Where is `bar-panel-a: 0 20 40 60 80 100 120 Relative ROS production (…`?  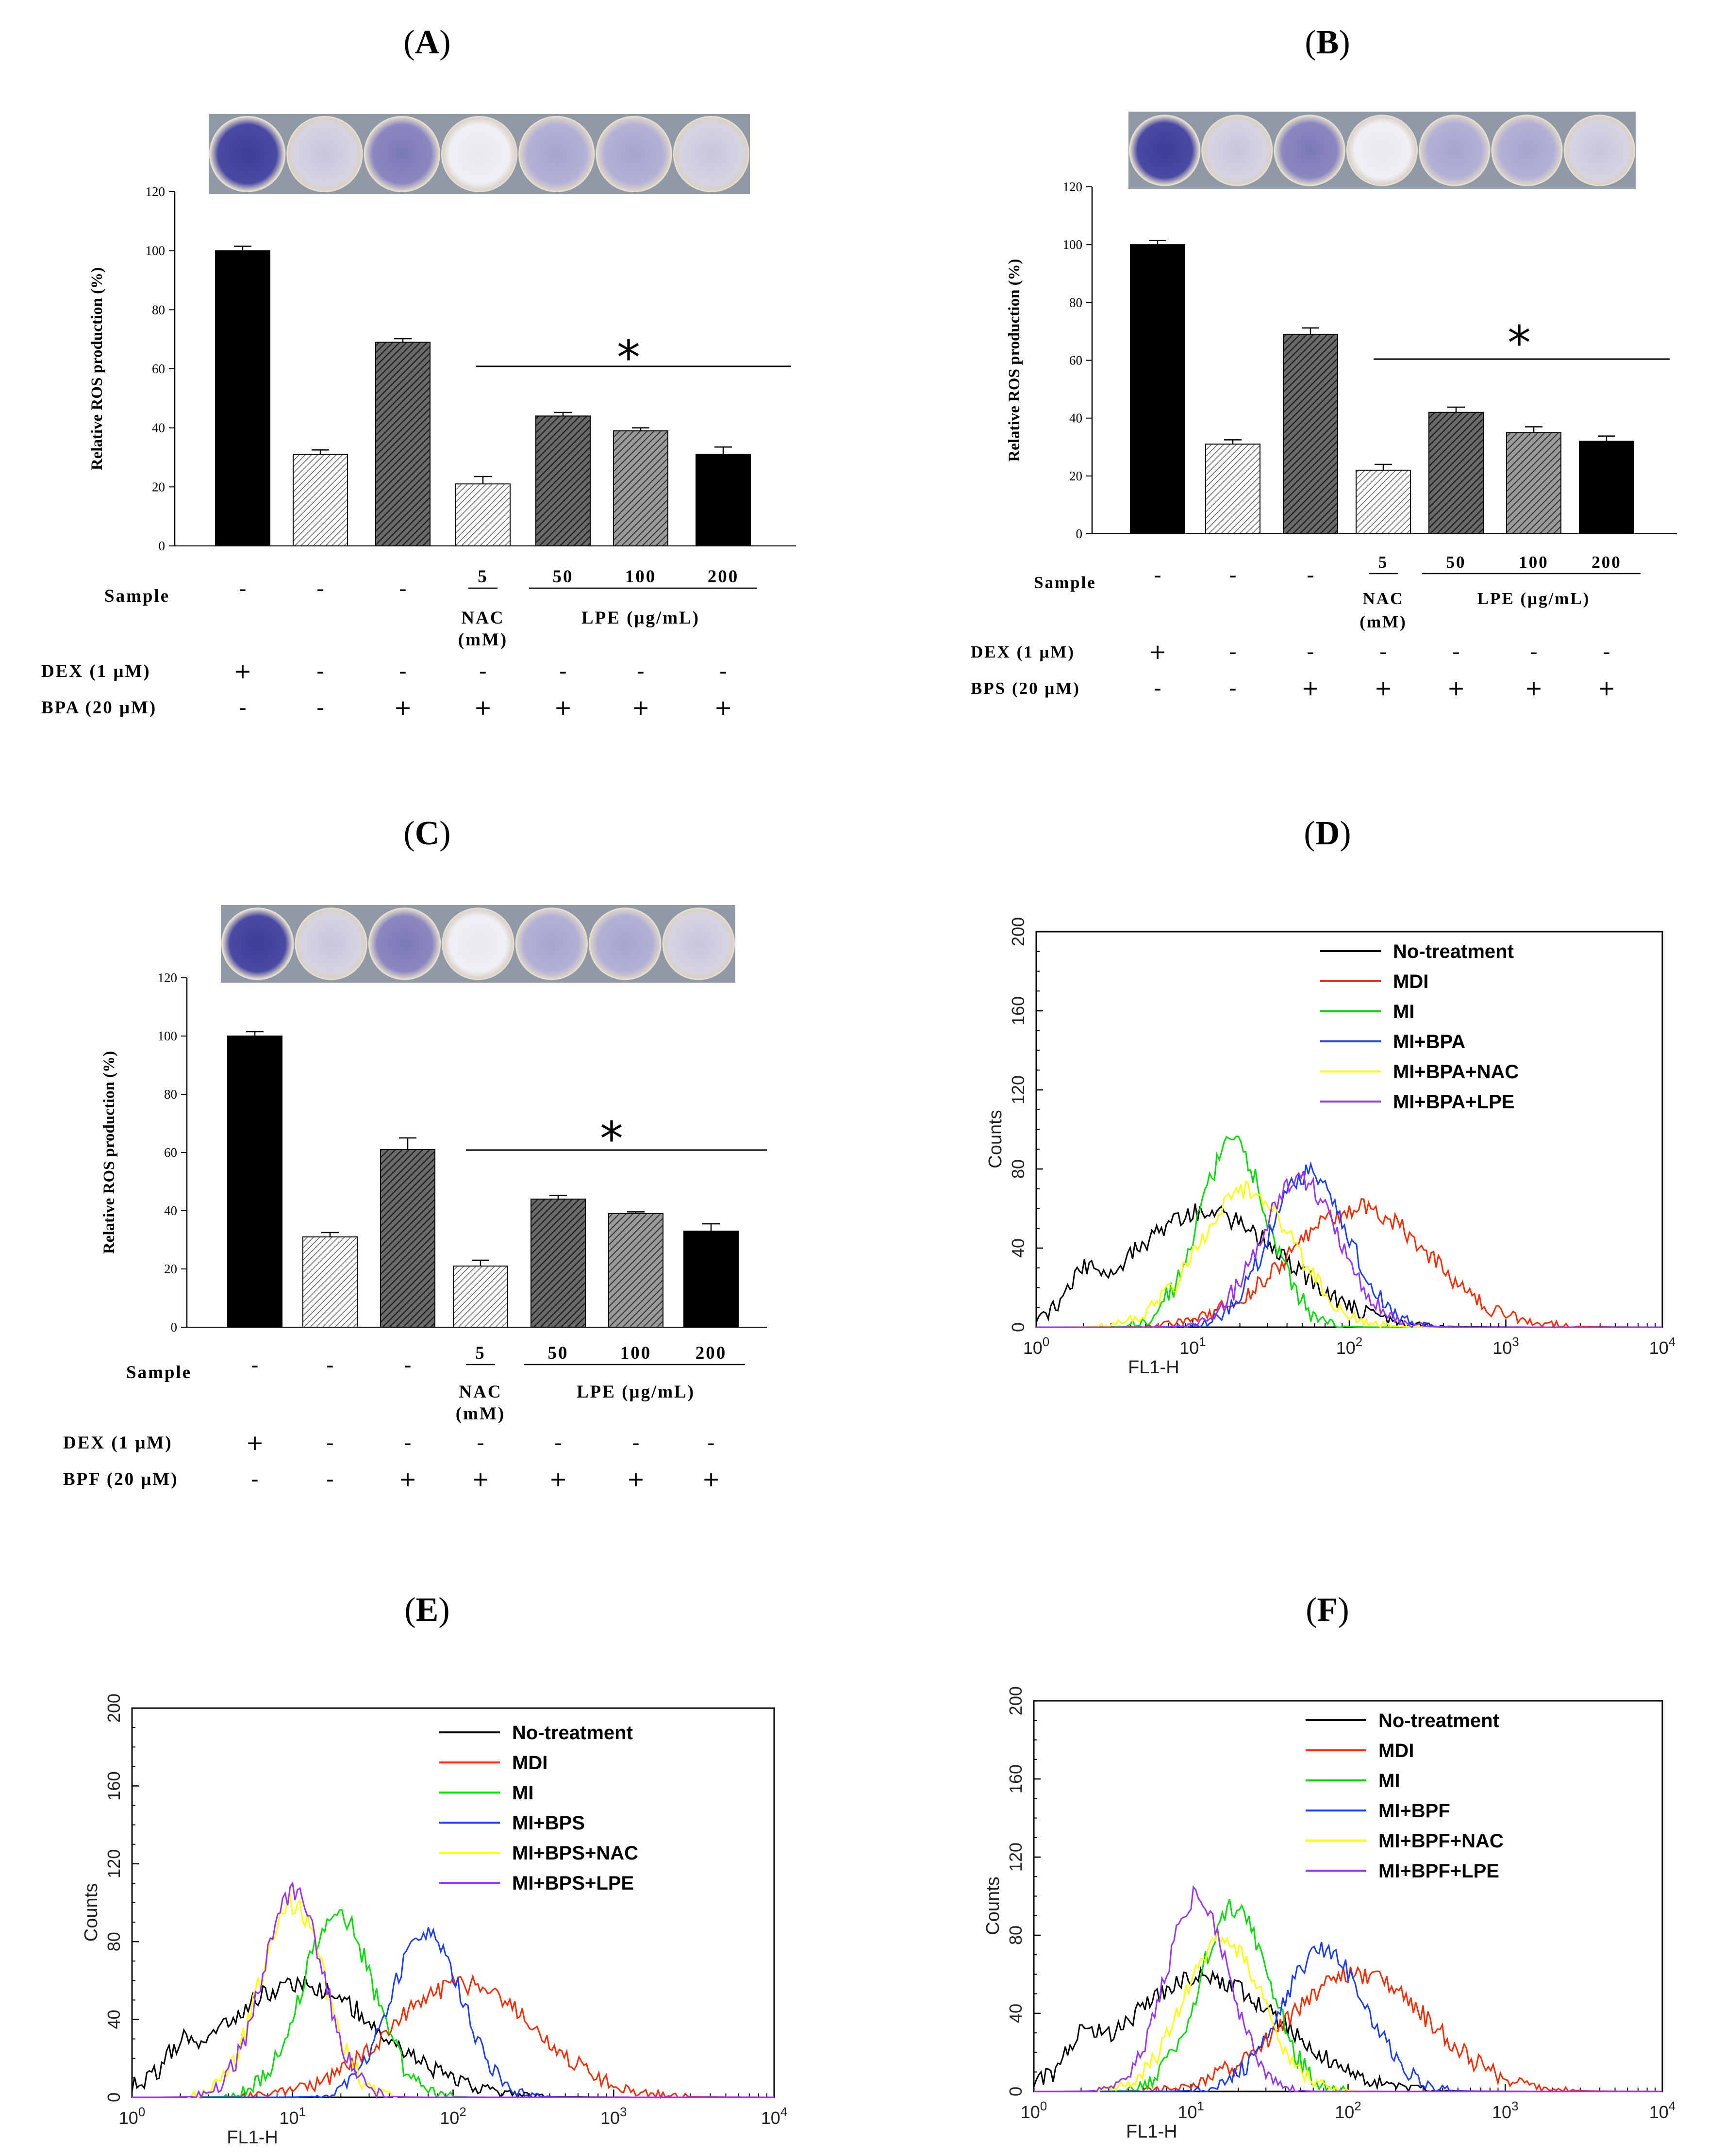
bar-panel-a: 0 20 40 60 80 100 120 Relative ROS production (… is located at coordinates (418, 417).